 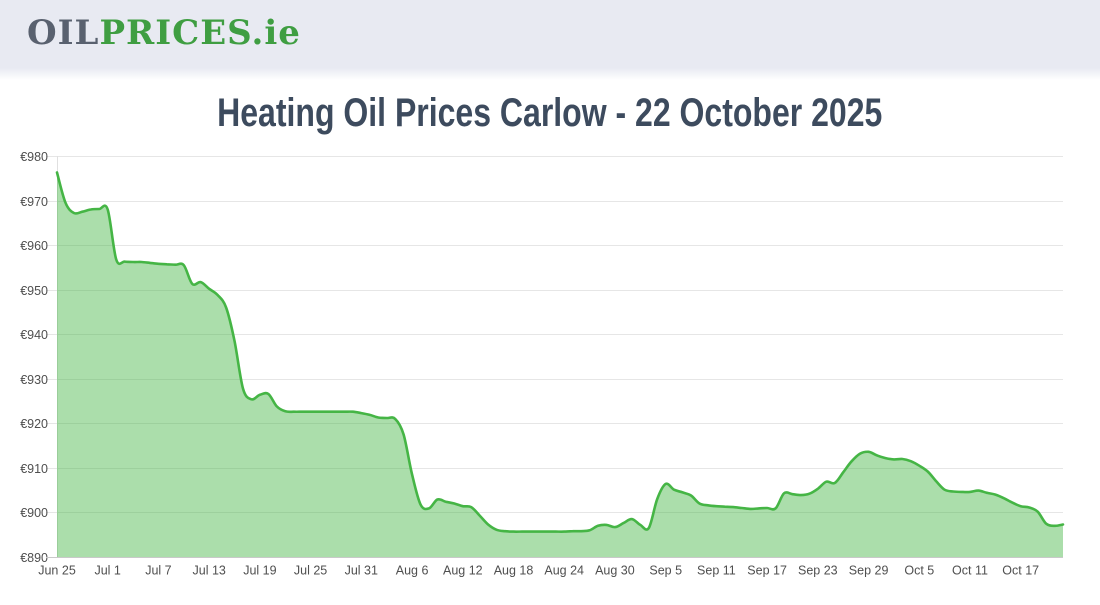 What do you see at coordinates (463, 571) in the screenshot?
I see `x-tick-label: Aug 12` at bounding box center [463, 571].